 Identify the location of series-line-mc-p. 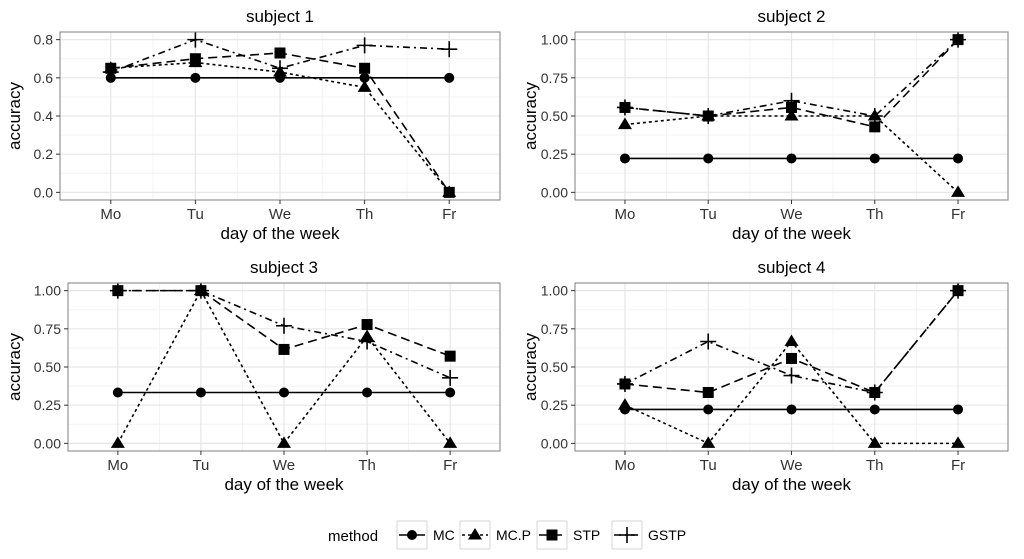
(284, 366).